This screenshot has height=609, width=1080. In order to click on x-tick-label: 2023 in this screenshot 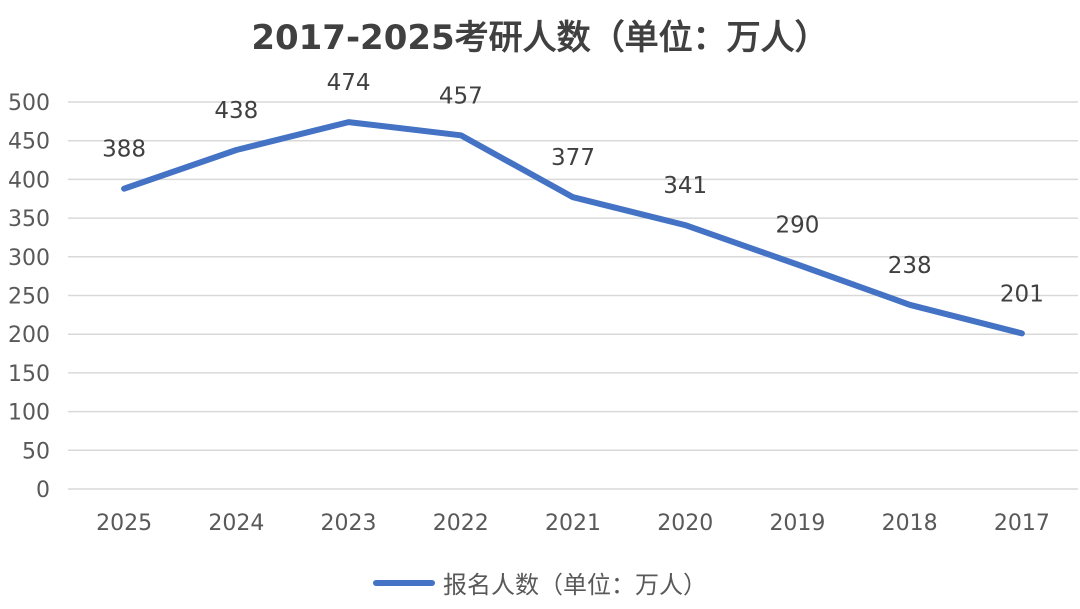, I will do `click(349, 523)`.